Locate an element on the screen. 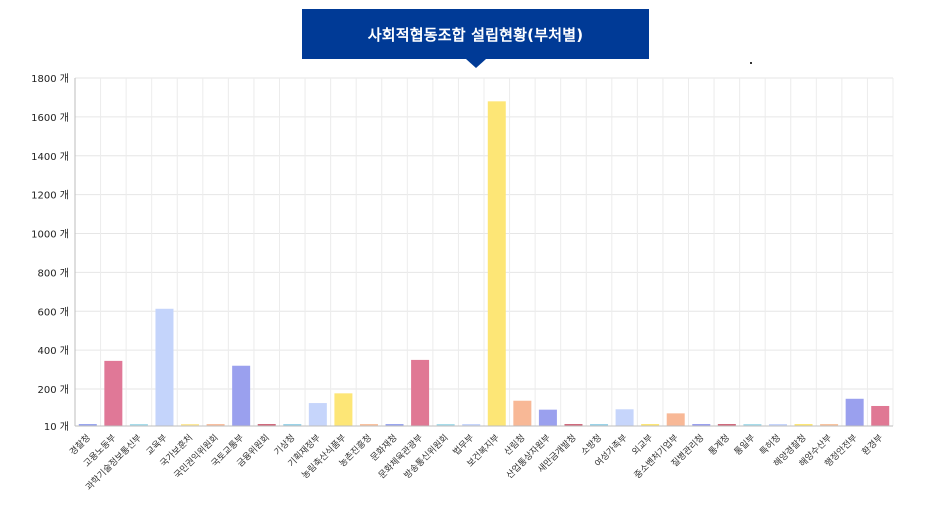 The width and height of the screenshot is (932, 505). x-tick-label: 특허청 is located at coordinates (770, 444).